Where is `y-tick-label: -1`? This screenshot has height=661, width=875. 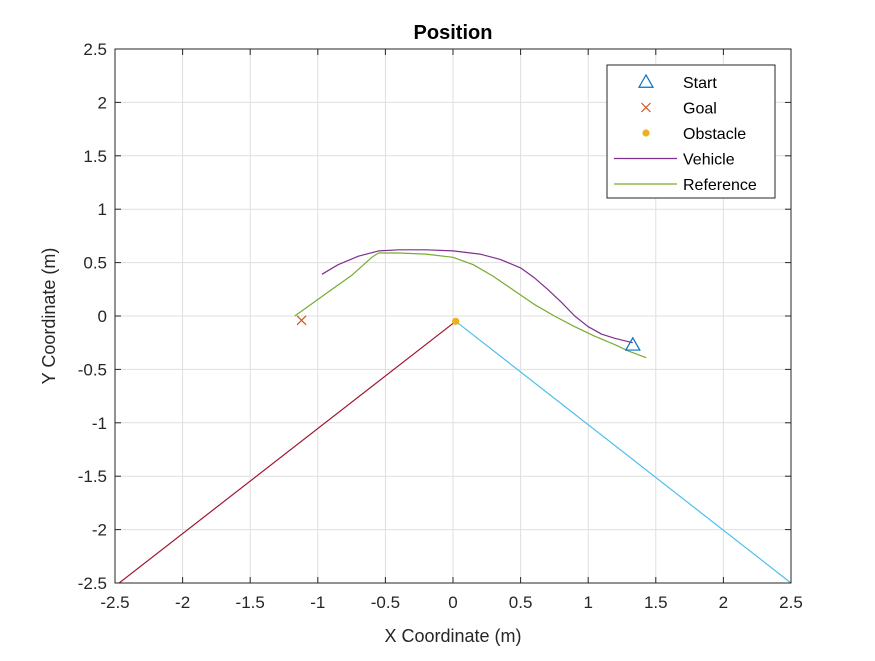
y-tick-label: -1 is located at coordinates (99, 423).